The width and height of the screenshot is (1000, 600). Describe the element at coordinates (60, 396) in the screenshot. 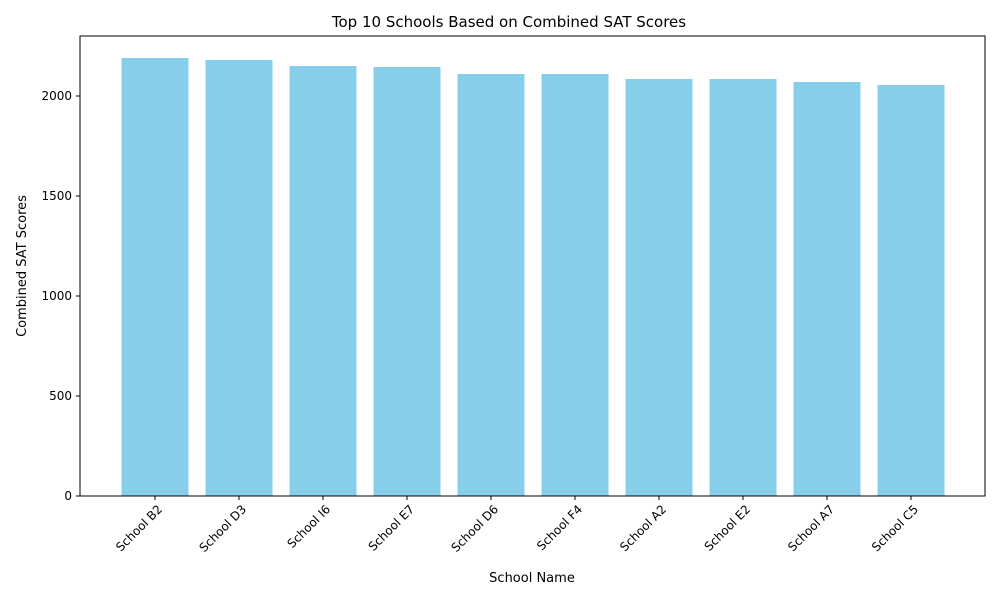

I see `y-tick-label: 500` at that location.